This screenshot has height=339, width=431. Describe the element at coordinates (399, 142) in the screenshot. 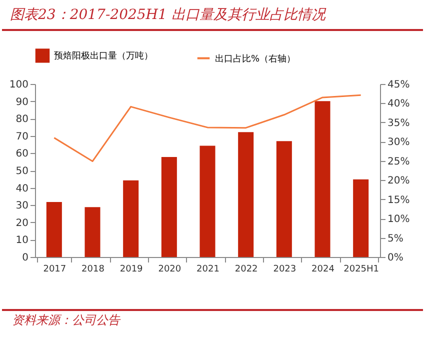

I see `y2-tick-label: 30%` at that location.